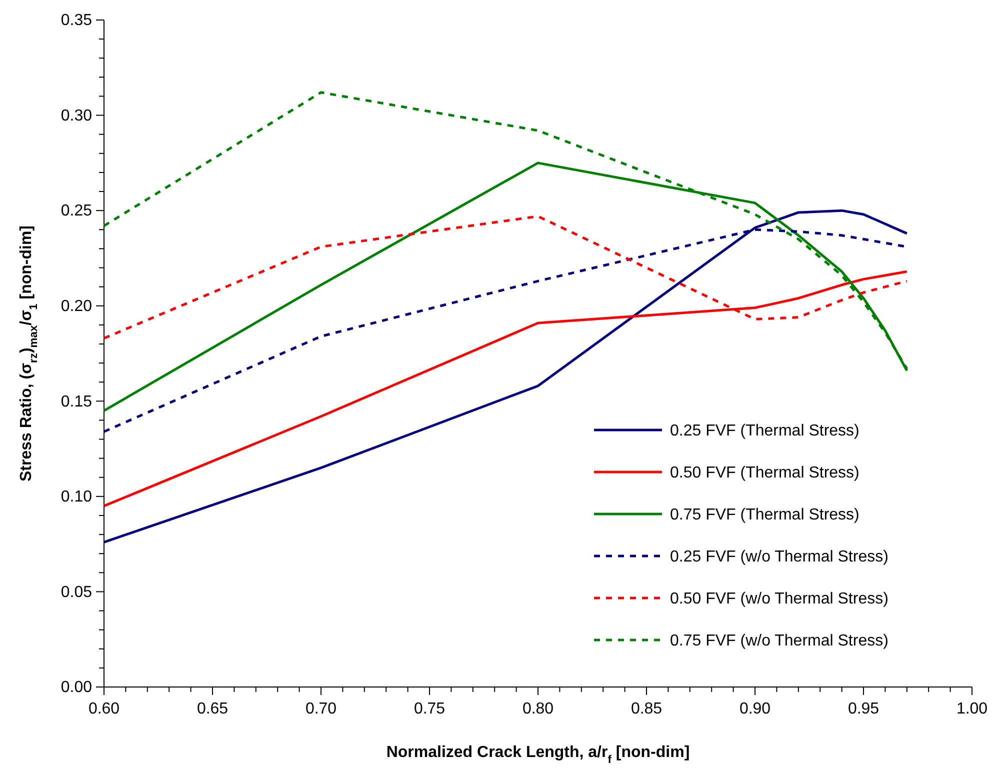 Image resolution: width=1000 pixels, height=769 pixels. Describe the element at coordinates (76, 21) in the screenshot. I see `y-tick-label: 0.35` at that location.